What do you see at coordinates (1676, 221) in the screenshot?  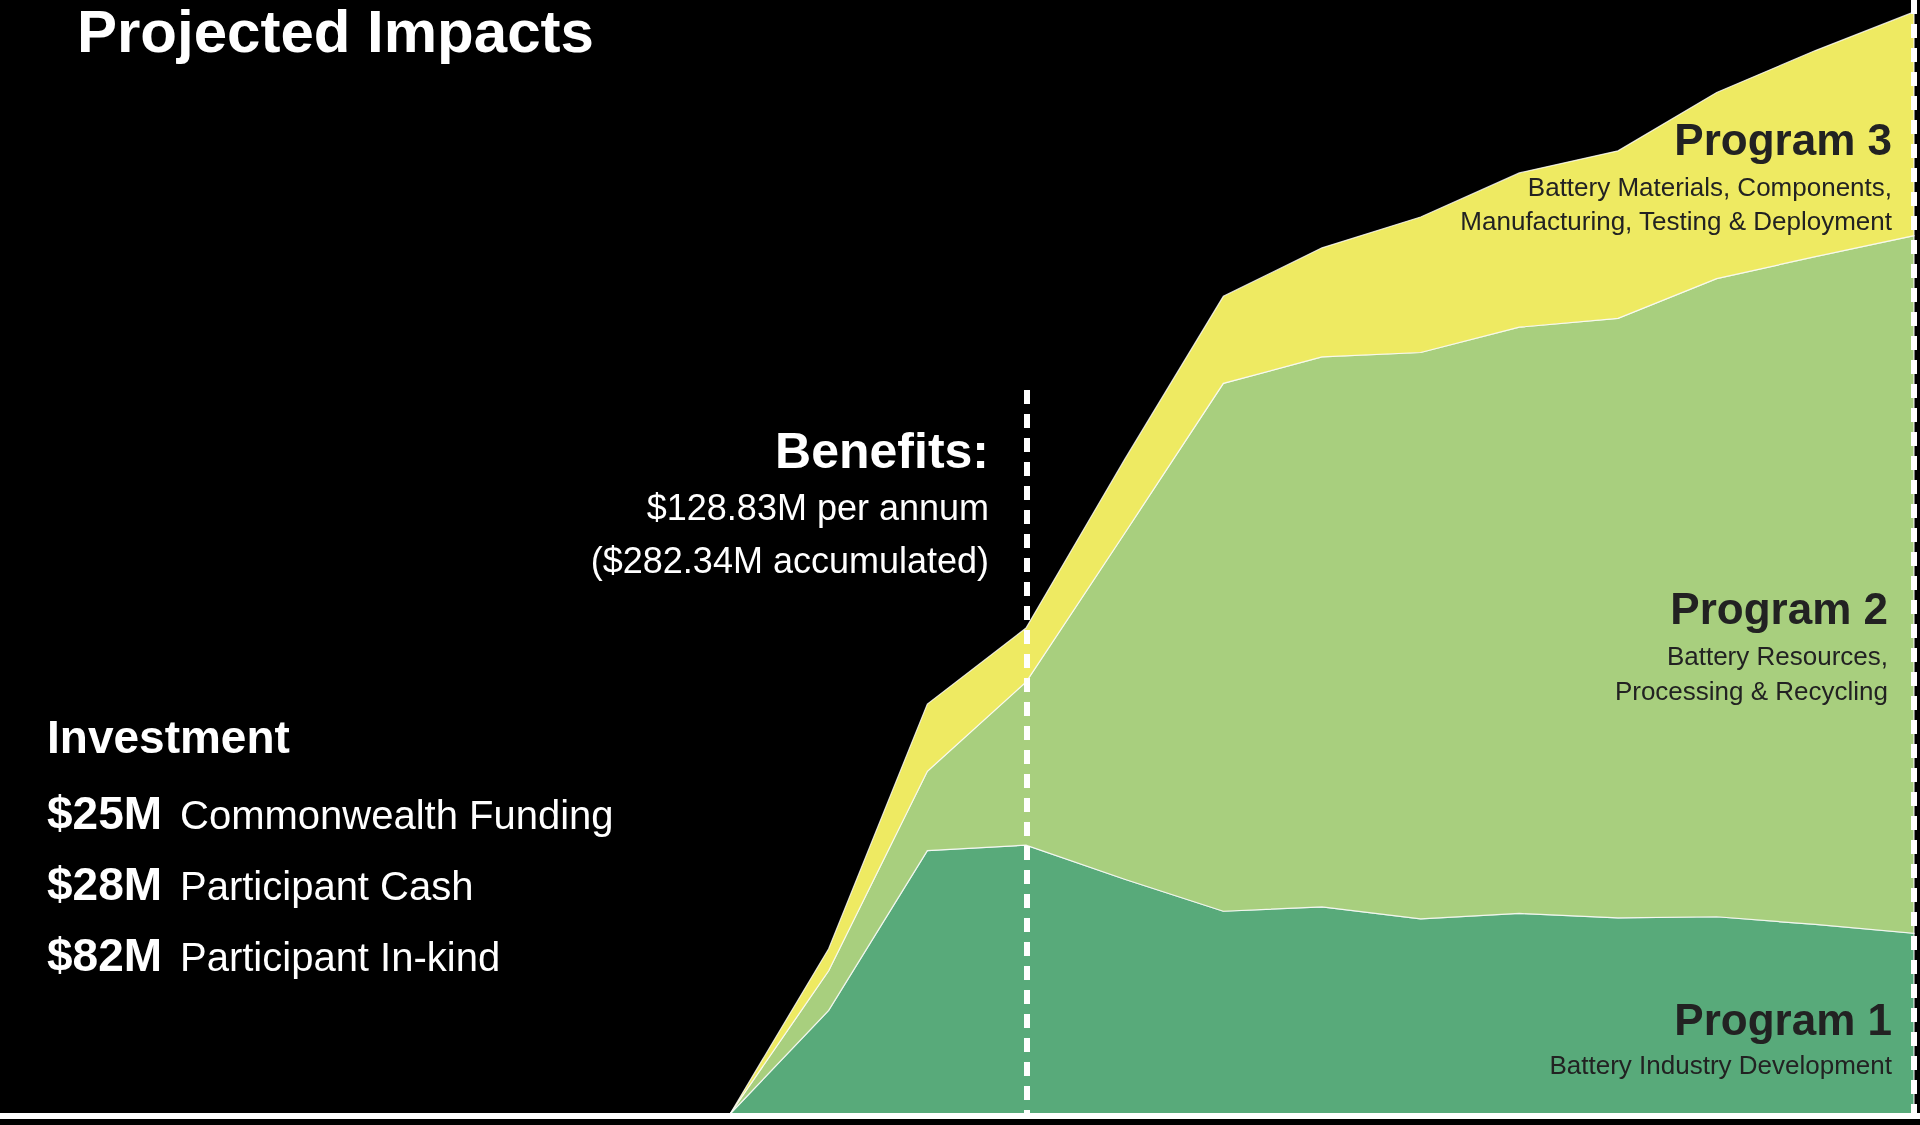 I see `annotation: Manufacturing, Testing & Deployment` at bounding box center [1676, 221].